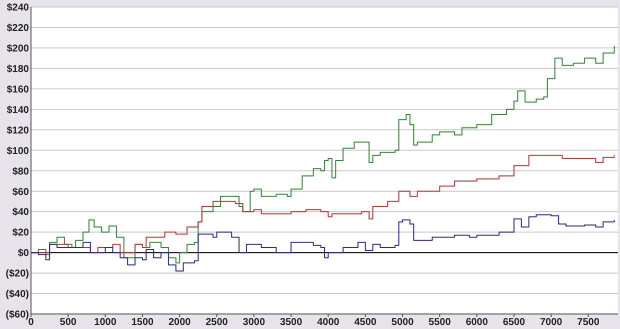 The width and height of the screenshot is (620, 329). I want to click on x-tick-label: 1000, so click(105, 322).